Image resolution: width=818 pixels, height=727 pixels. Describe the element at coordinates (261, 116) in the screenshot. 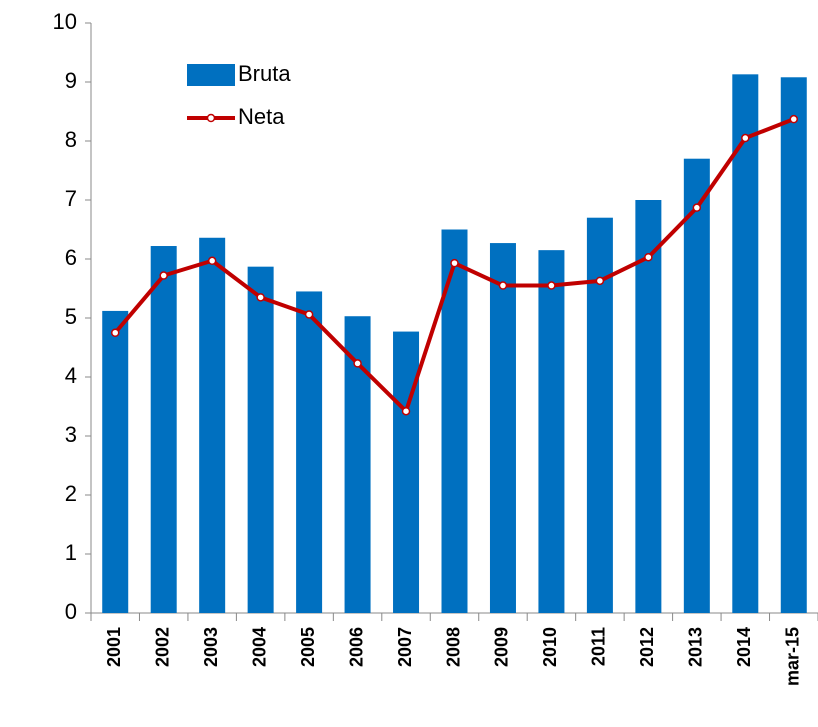

I see `legend-label: Neta` at that location.